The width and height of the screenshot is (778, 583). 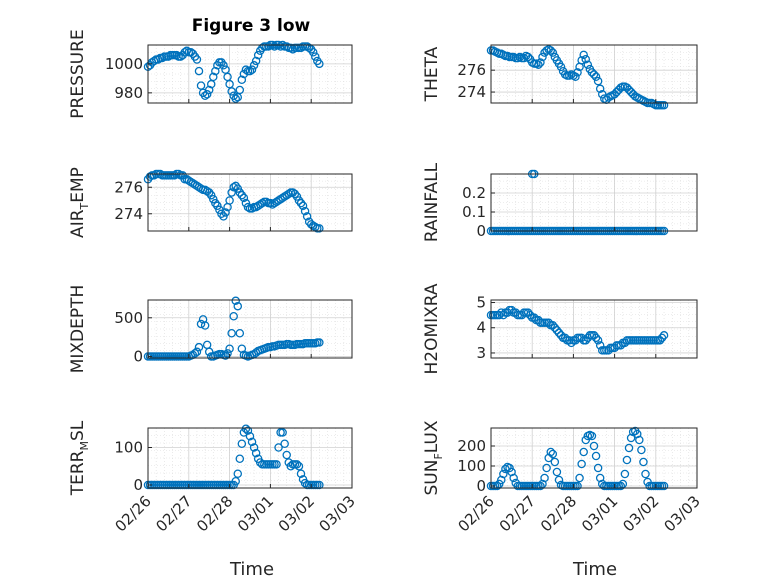 I want to click on subplot-h2omixra: 3 4 5 H2OMIXRA, so click(x=560, y=329).